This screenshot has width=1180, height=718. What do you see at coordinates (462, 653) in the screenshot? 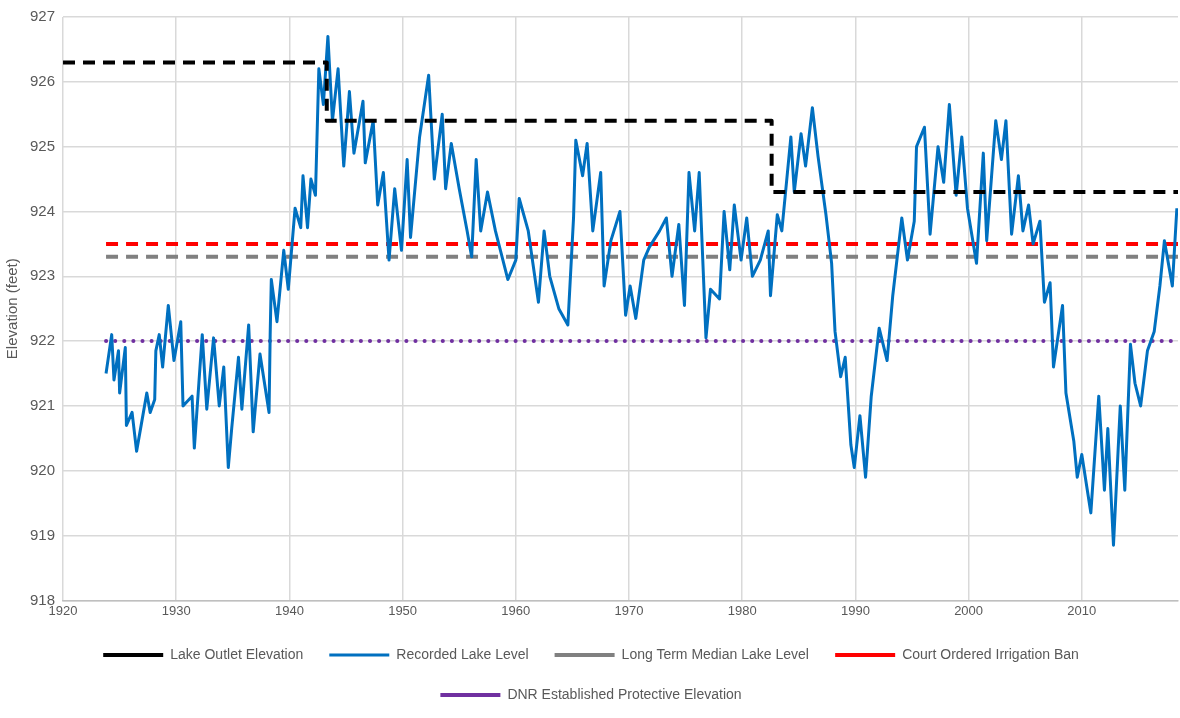
I see `legend-label: Recorded Lake Level` at bounding box center [462, 653].